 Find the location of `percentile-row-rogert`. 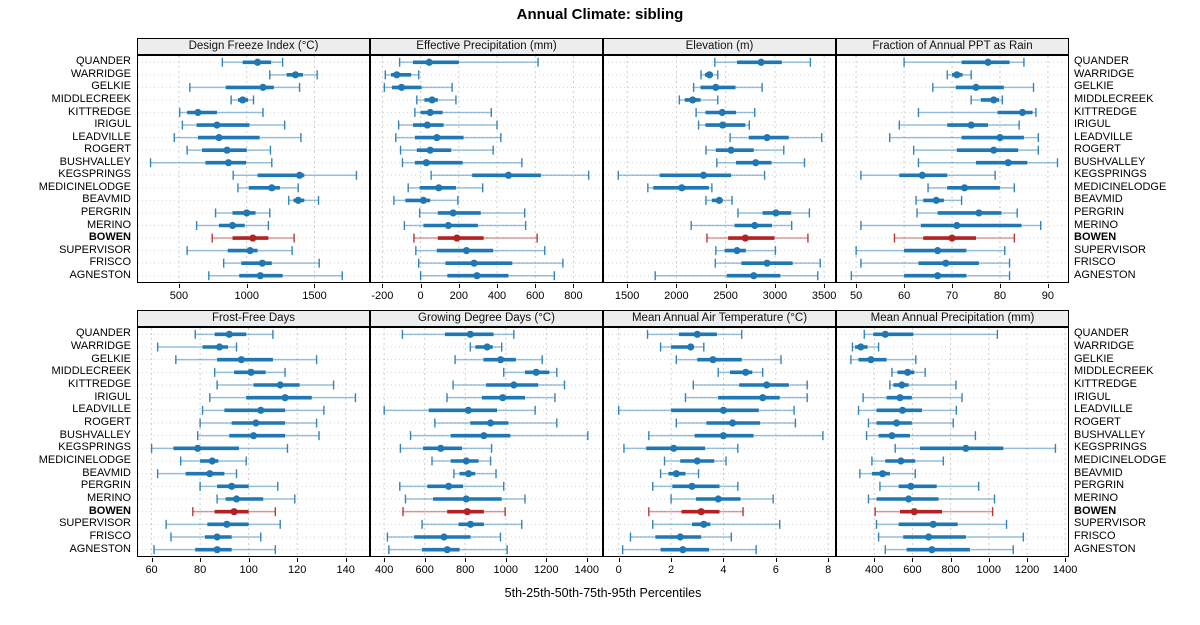

percentile-row-rogert is located at coordinates (496, 423).